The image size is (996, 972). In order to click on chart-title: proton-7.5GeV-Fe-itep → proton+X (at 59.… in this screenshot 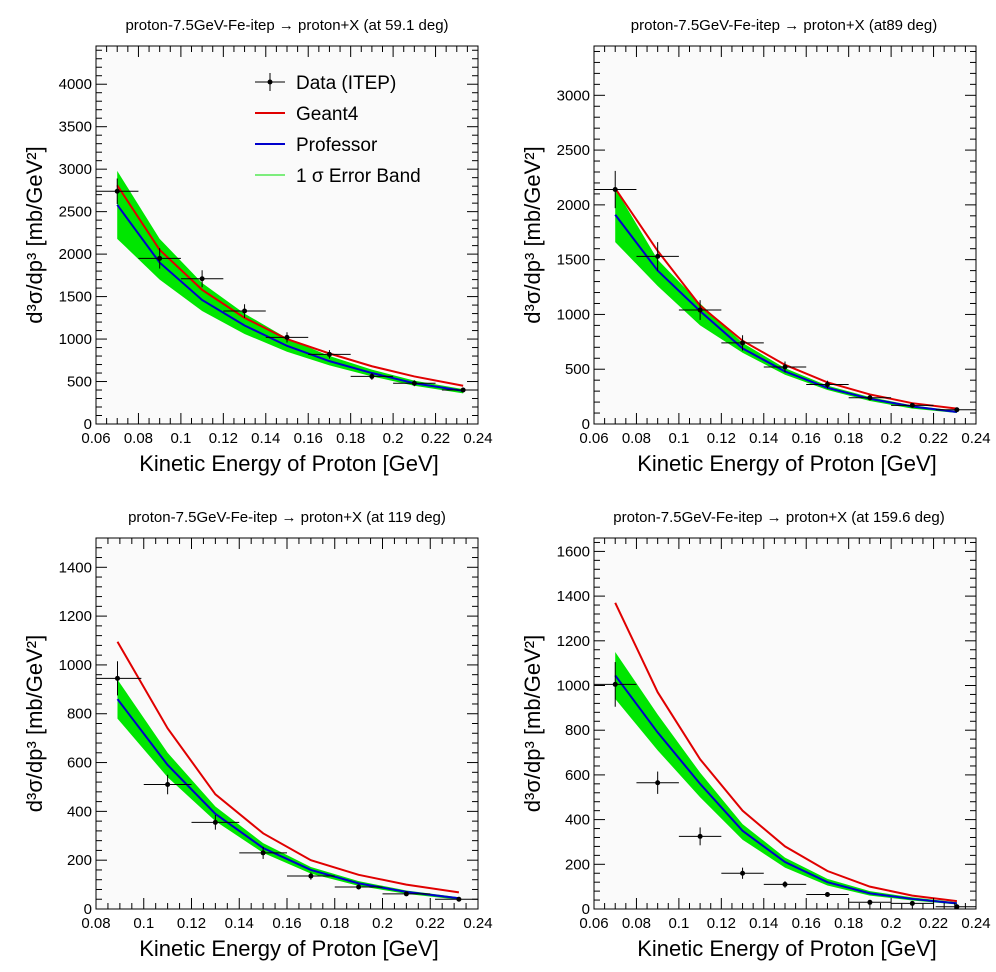, I will do `click(286, 25)`.